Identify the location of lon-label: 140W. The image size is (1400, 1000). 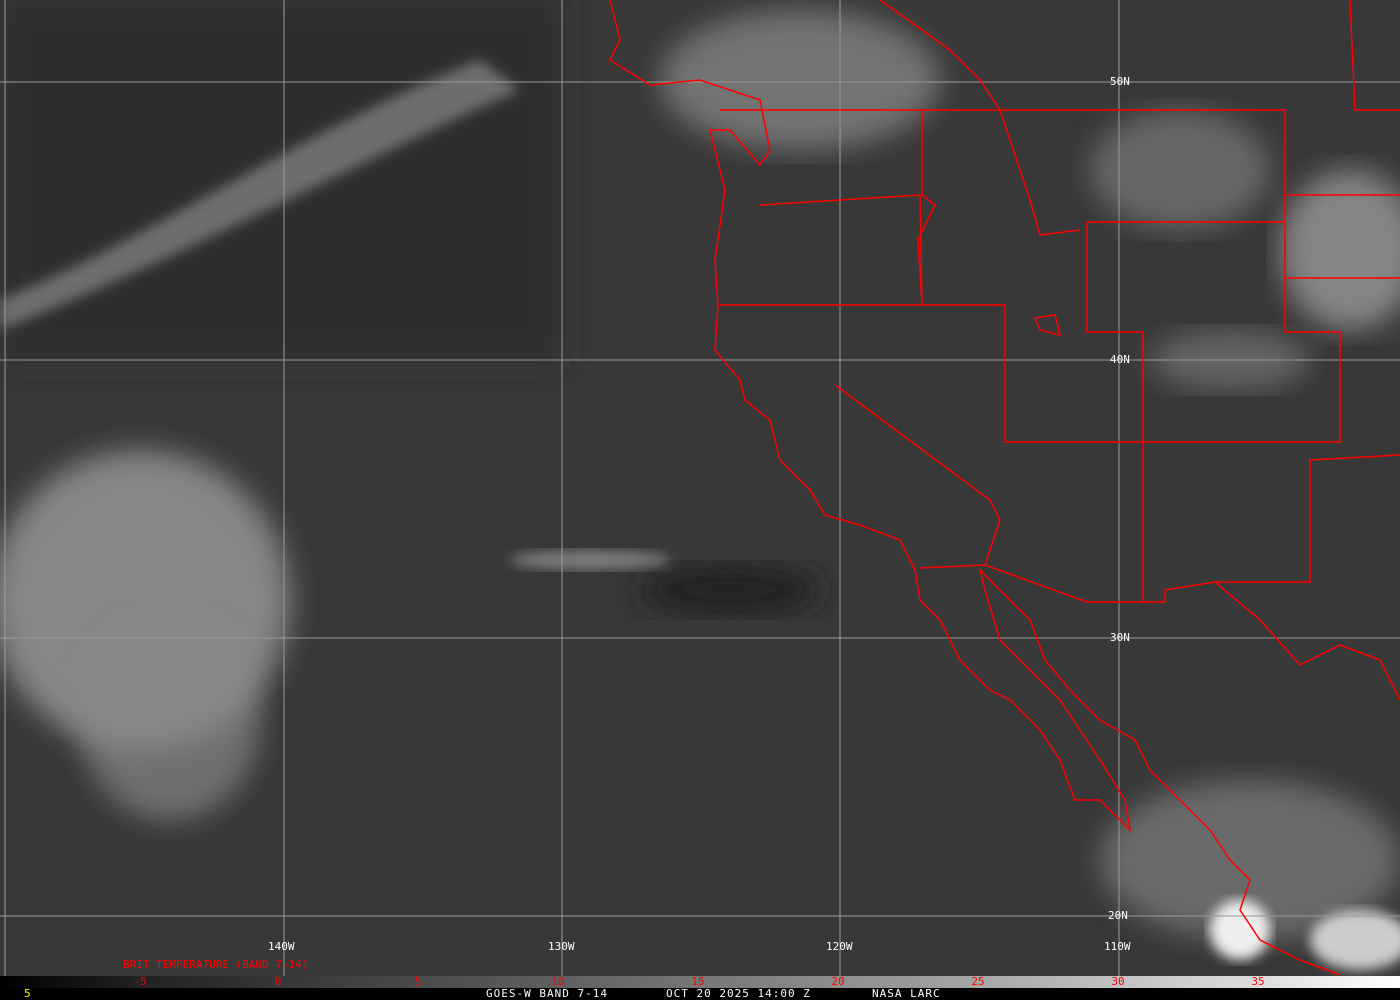
(281, 946).